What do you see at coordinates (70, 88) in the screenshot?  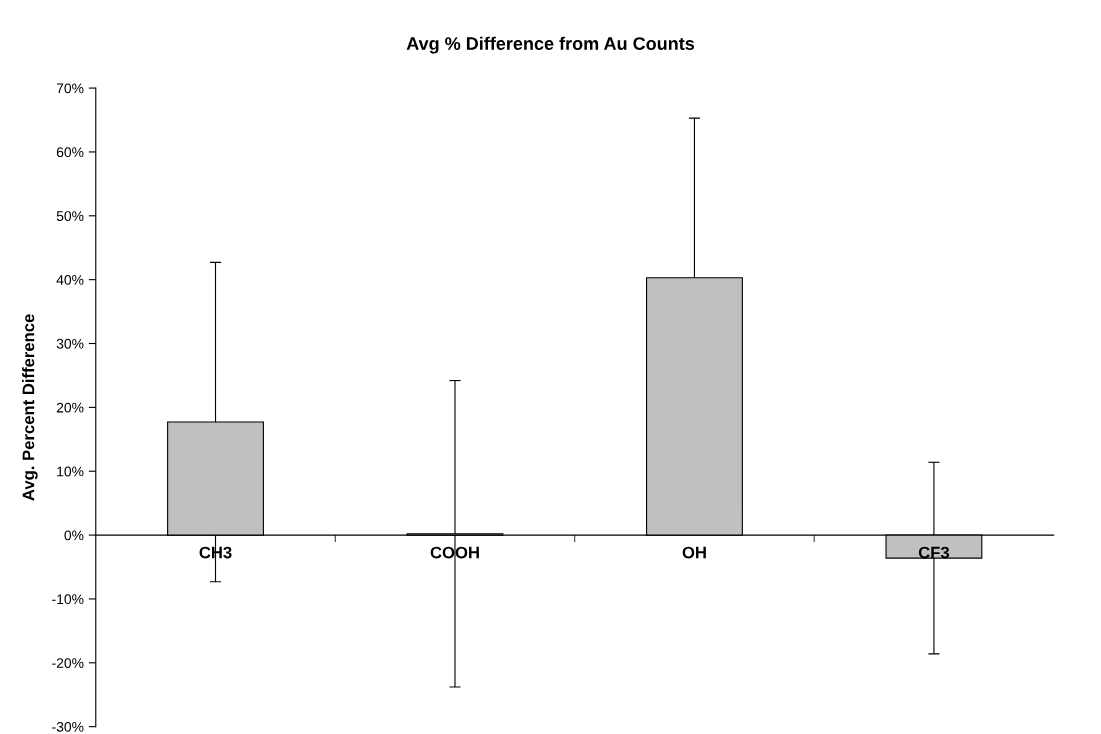 I see `y-tick-label: 70%` at bounding box center [70, 88].